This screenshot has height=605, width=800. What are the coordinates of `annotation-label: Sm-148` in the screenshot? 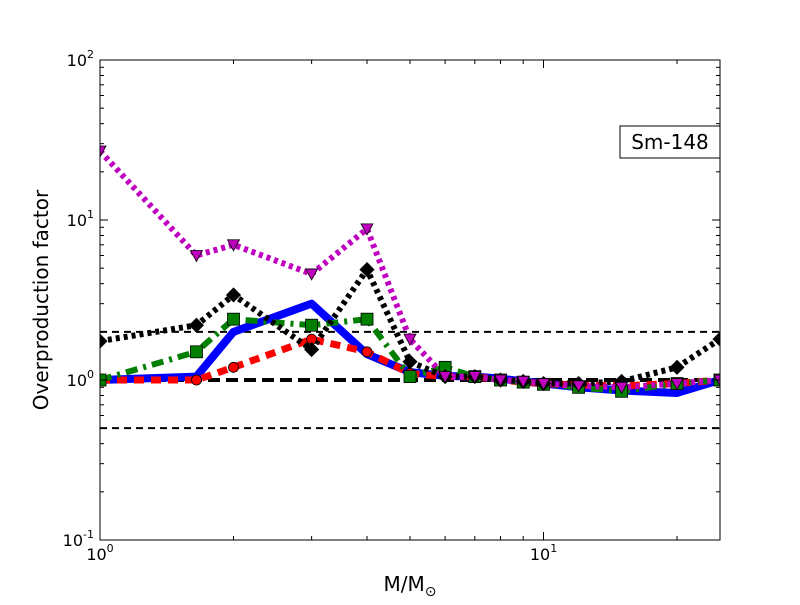 It's located at (670, 142).